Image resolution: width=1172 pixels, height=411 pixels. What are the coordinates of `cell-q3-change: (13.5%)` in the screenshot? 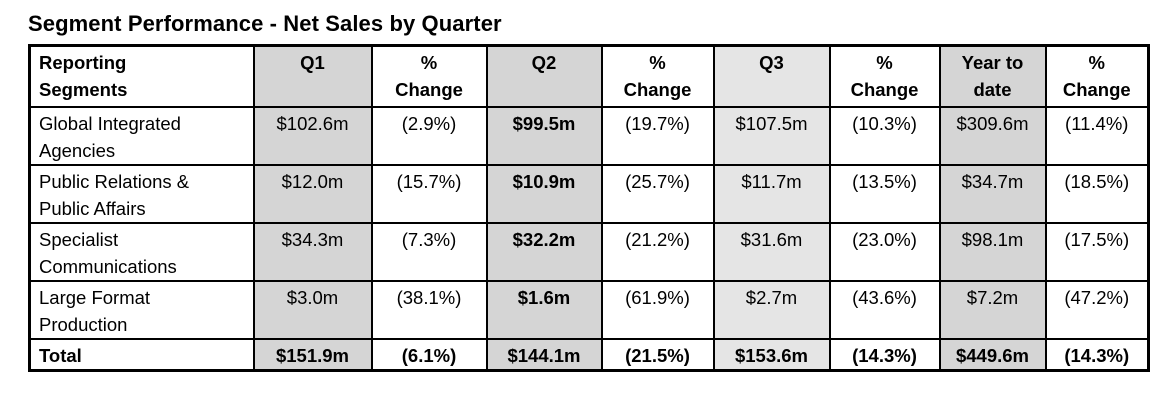 It's located at (884, 193).